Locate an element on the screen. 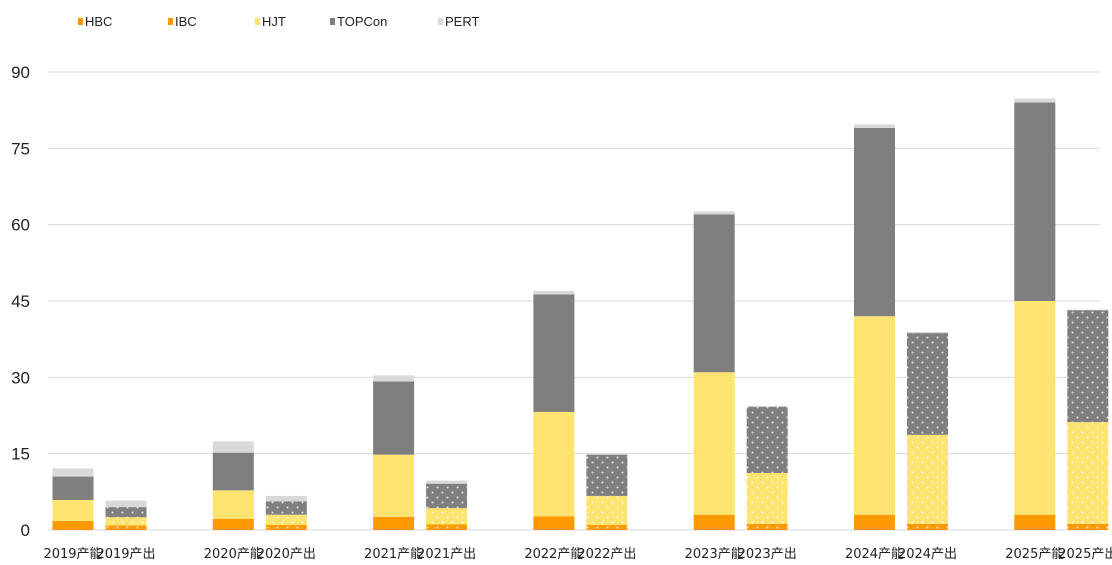 The height and width of the screenshot is (565, 1112). y-tick-label: 30 is located at coordinates (20, 377).